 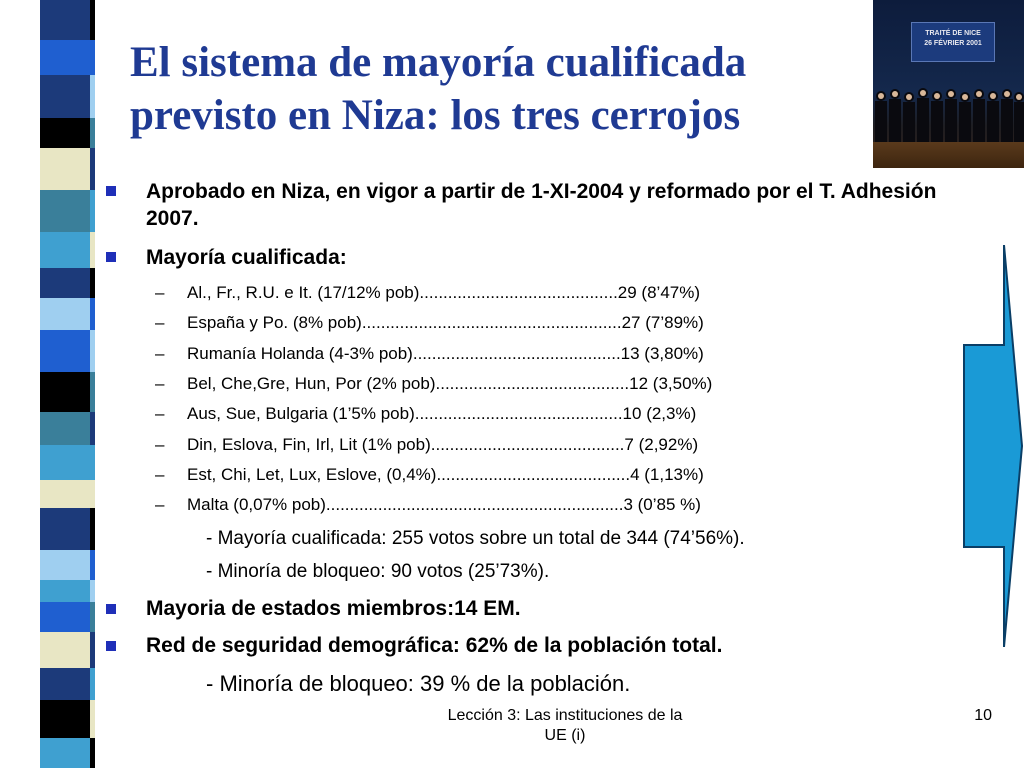 What do you see at coordinates (949, 116) in the screenshot?
I see `crowd-silhouettes` at bounding box center [949, 116].